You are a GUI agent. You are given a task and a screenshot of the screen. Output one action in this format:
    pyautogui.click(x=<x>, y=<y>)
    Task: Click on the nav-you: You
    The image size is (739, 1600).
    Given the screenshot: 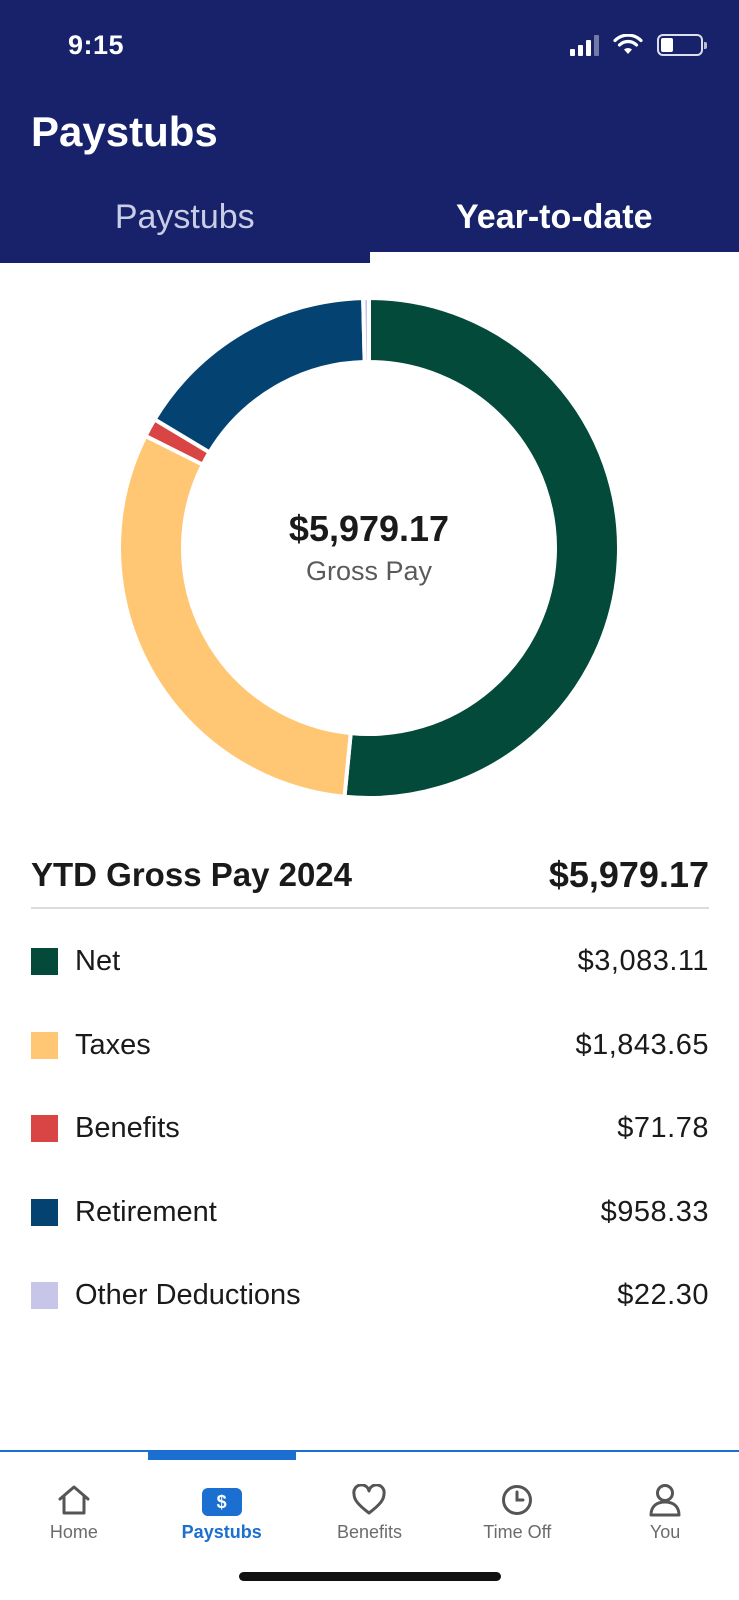 What is the action you would take?
    pyautogui.click(x=665, y=1507)
    